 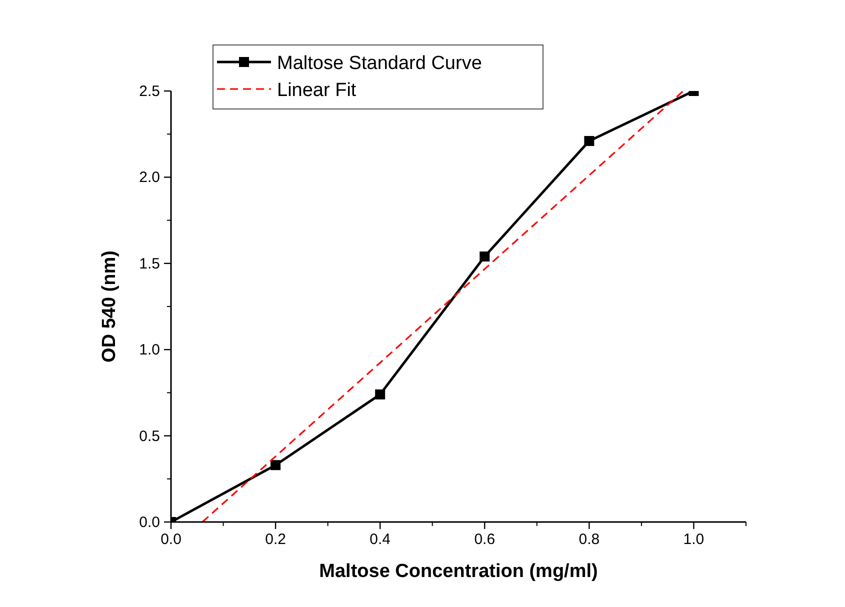 What do you see at coordinates (589, 539) in the screenshot?
I see `x-tick-label: 0.8` at bounding box center [589, 539].